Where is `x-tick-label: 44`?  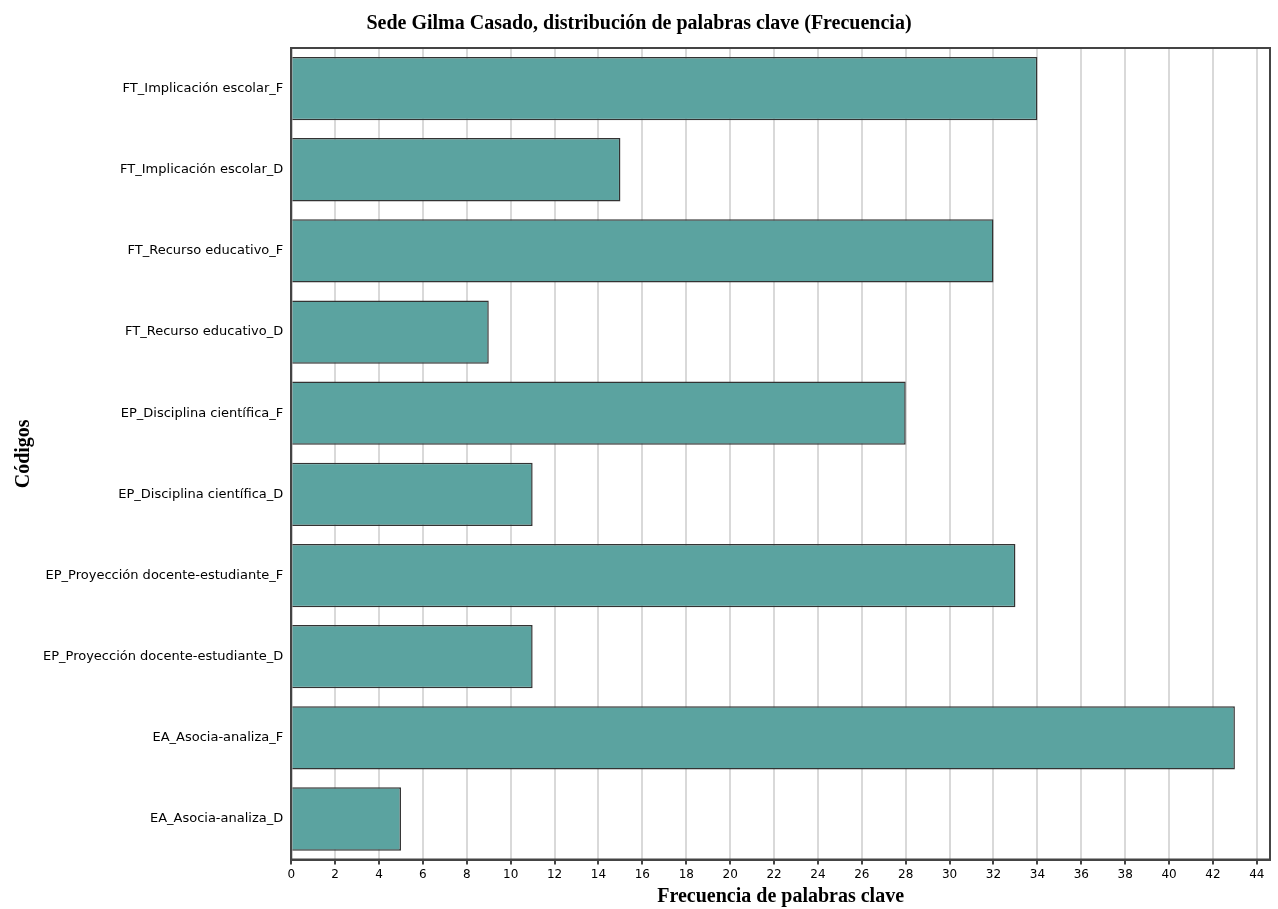
x-tick-label: 44 is located at coordinates (1257, 873).